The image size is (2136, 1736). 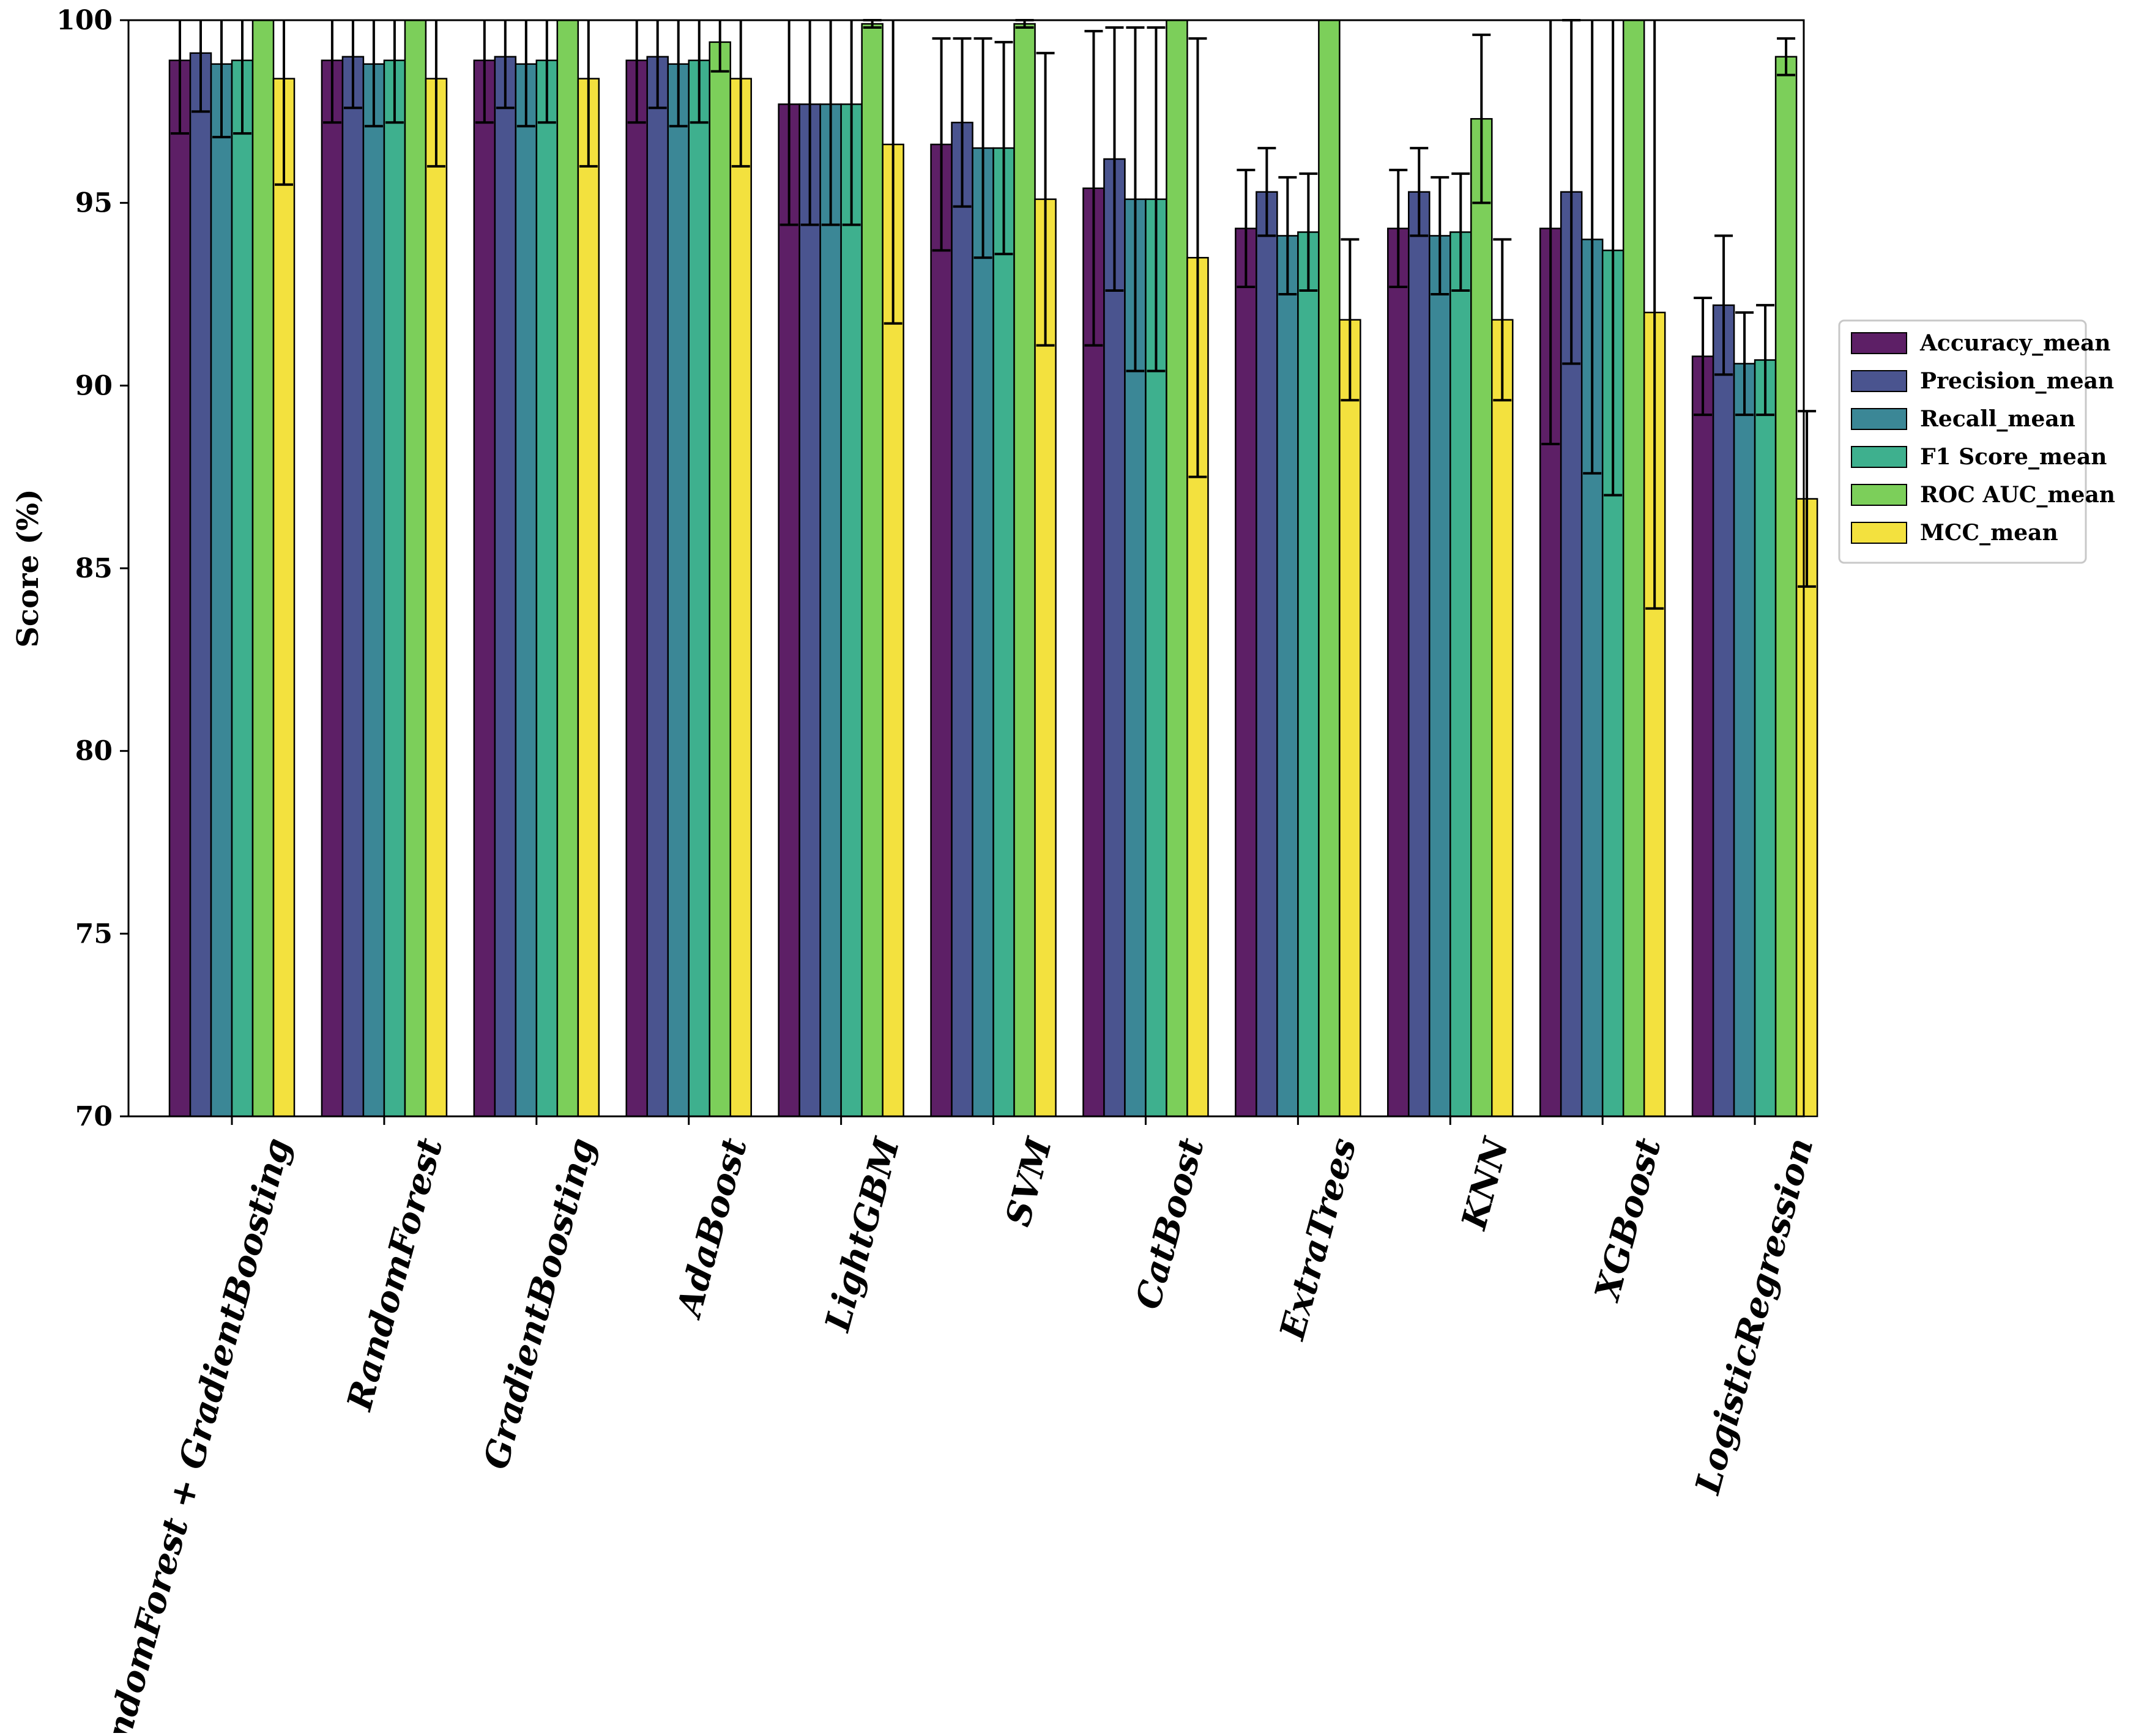 I want to click on bar-mcc-mean-logisticregression, so click(x=1806, y=808).